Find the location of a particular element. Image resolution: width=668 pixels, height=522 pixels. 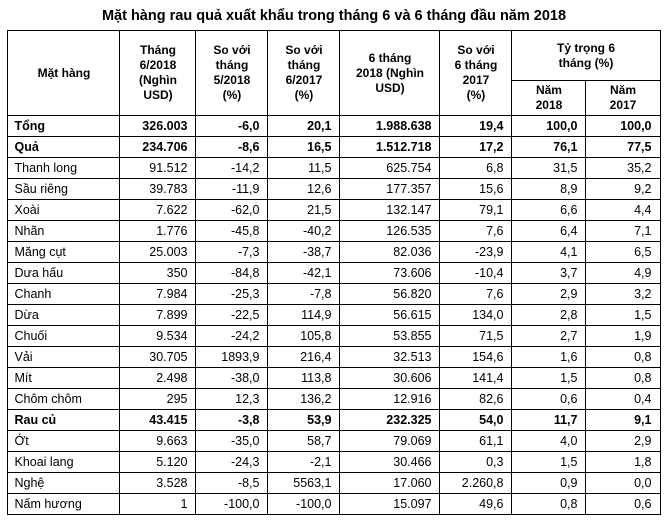

cell-value: -42,1 is located at coordinates (304, 273).